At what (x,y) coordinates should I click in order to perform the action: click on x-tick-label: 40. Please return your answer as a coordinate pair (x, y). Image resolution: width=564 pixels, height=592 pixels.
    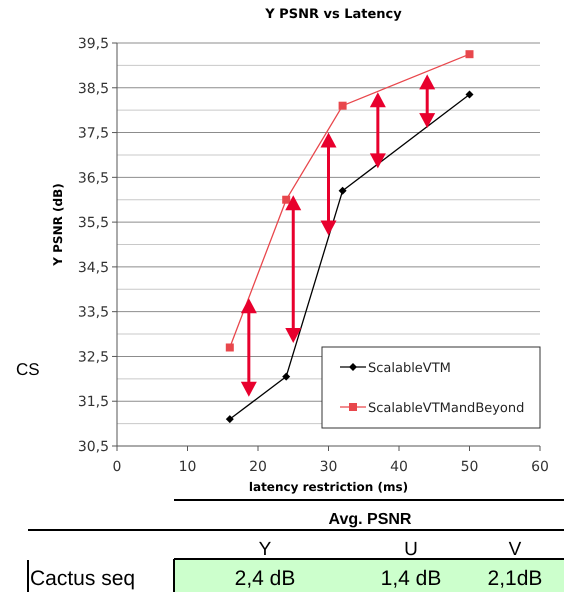
    Looking at the image, I should click on (399, 467).